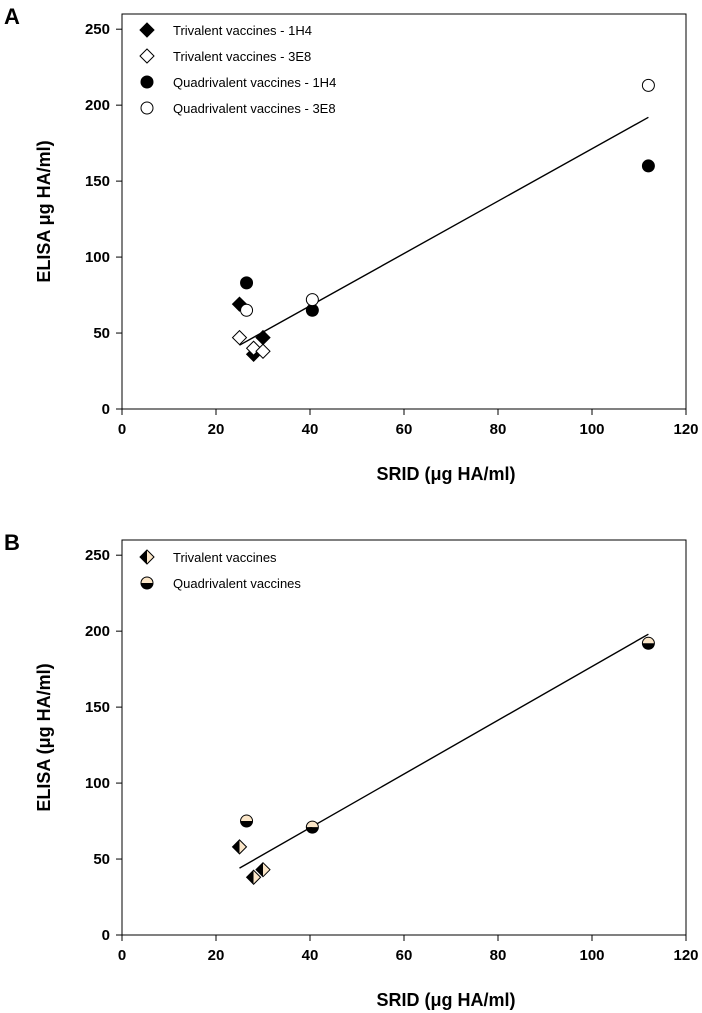 The width and height of the screenshot is (702, 1013). What do you see at coordinates (237, 583) in the screenshot?
I see `legend-label: Quadrivalent vaccines` at bounding box center [237, 583].